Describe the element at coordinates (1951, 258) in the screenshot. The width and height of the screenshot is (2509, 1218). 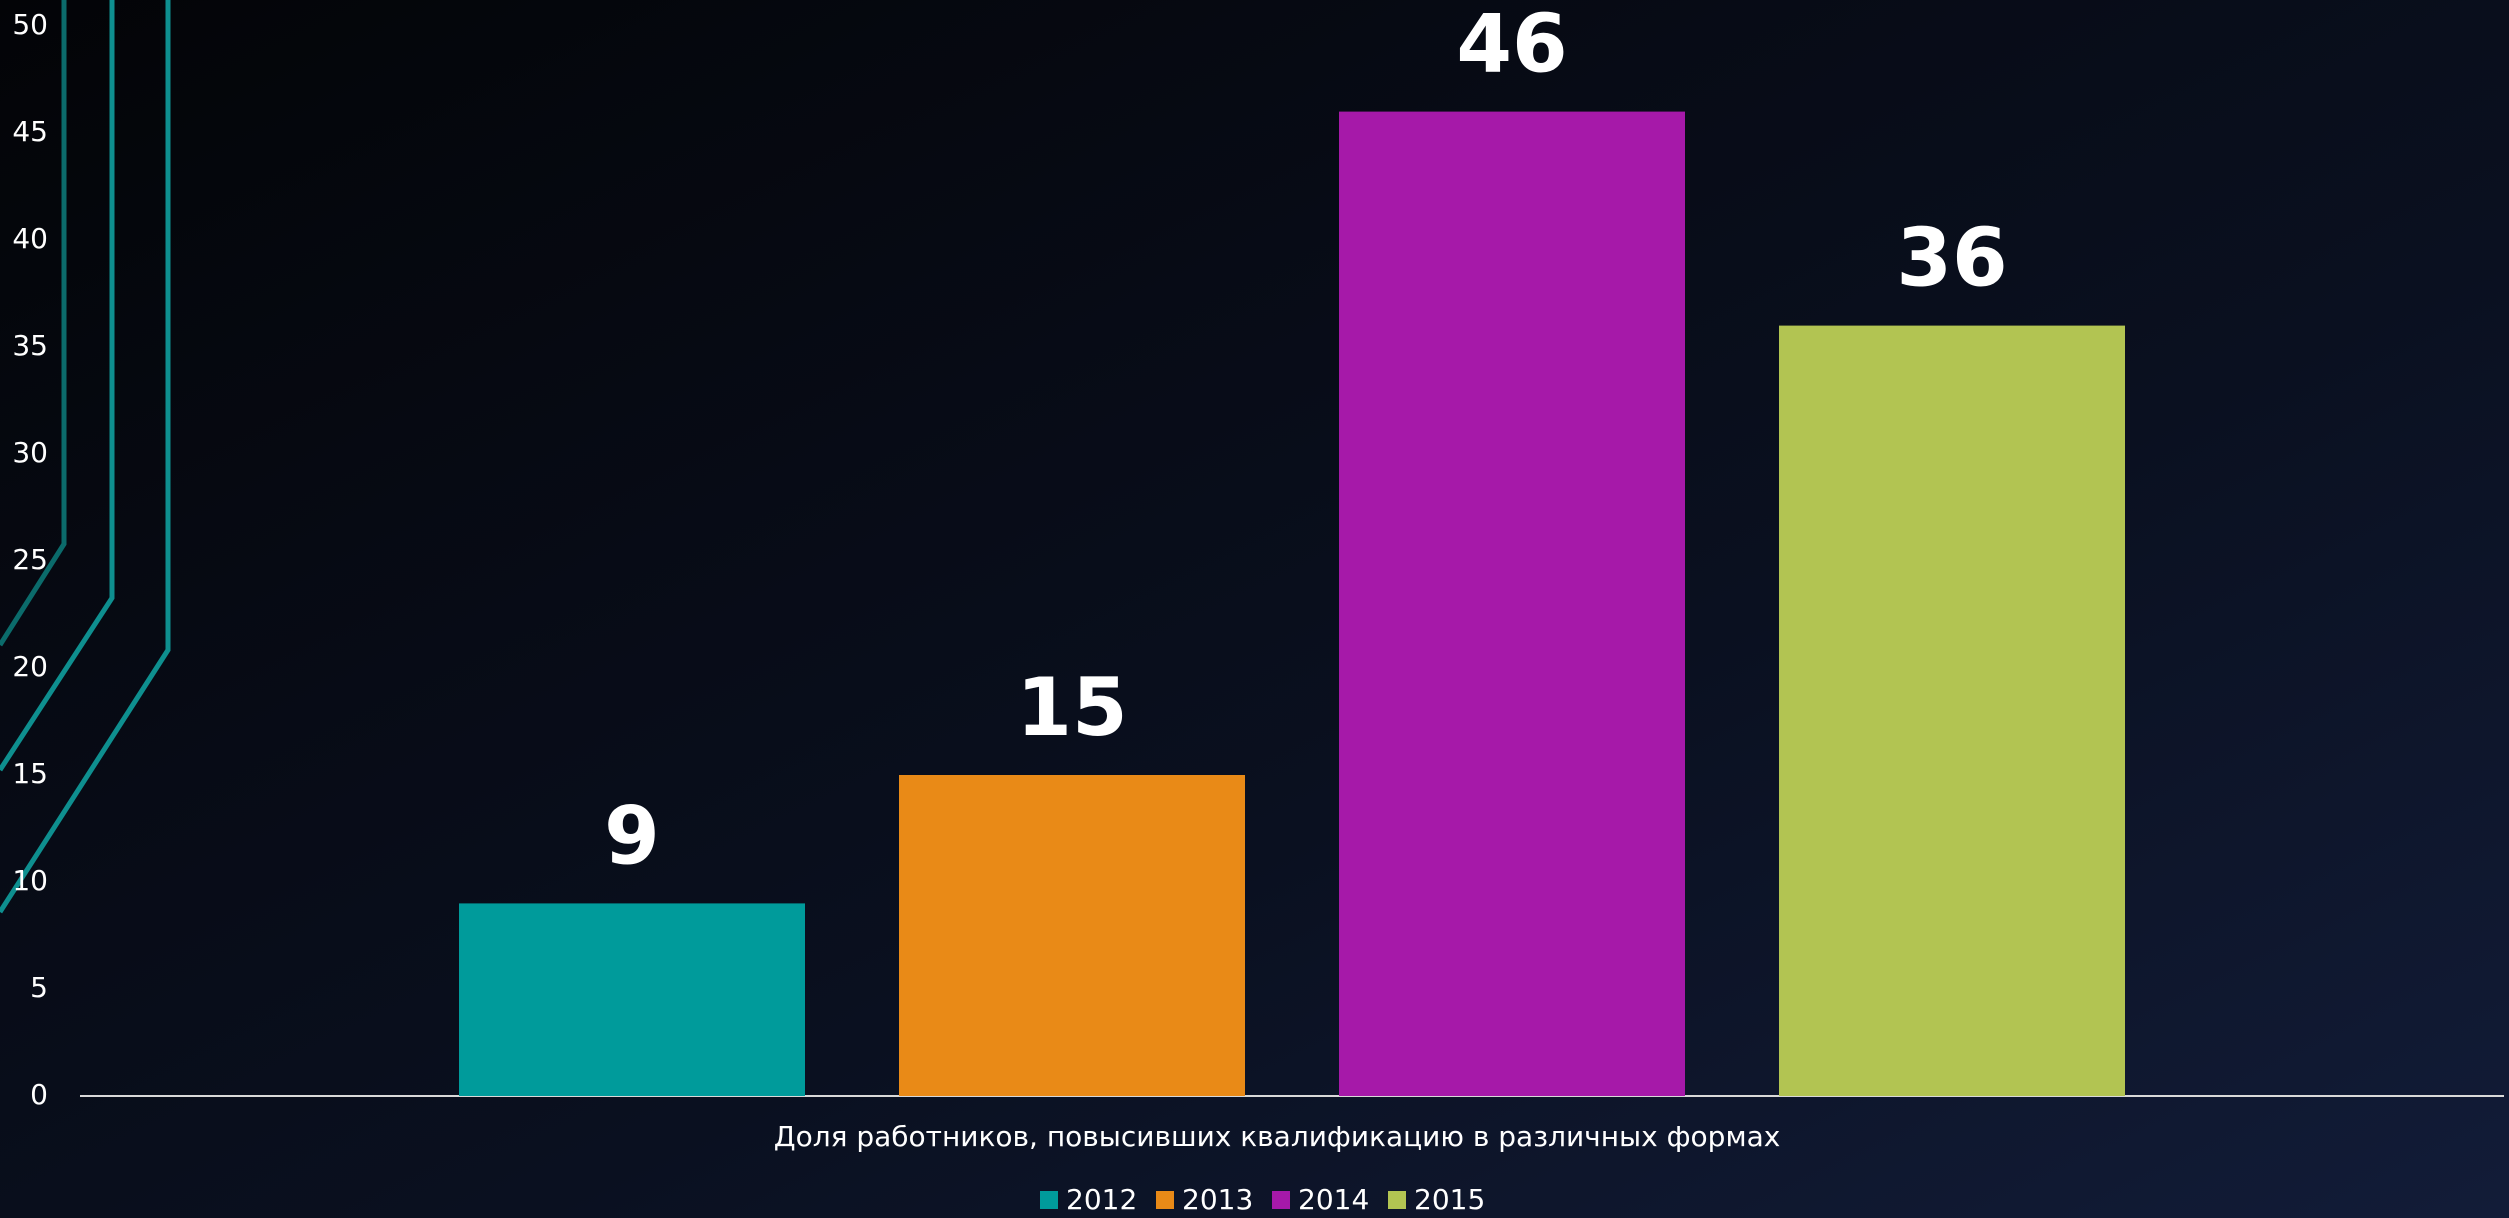
I see `value-label: 36` at that location.